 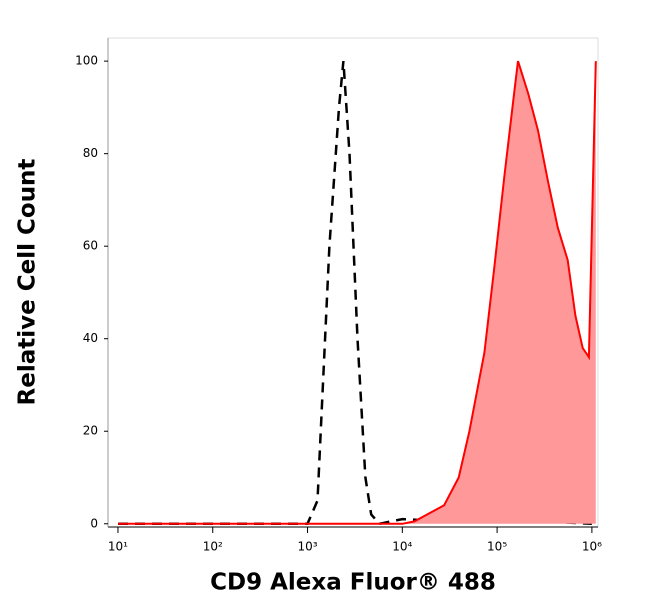 What do you see at coordinates (353, 583) in the screenshot?
I see `x-axis-title: CD9 Alexa Fluor® 488` at bounding box center [353, 583].